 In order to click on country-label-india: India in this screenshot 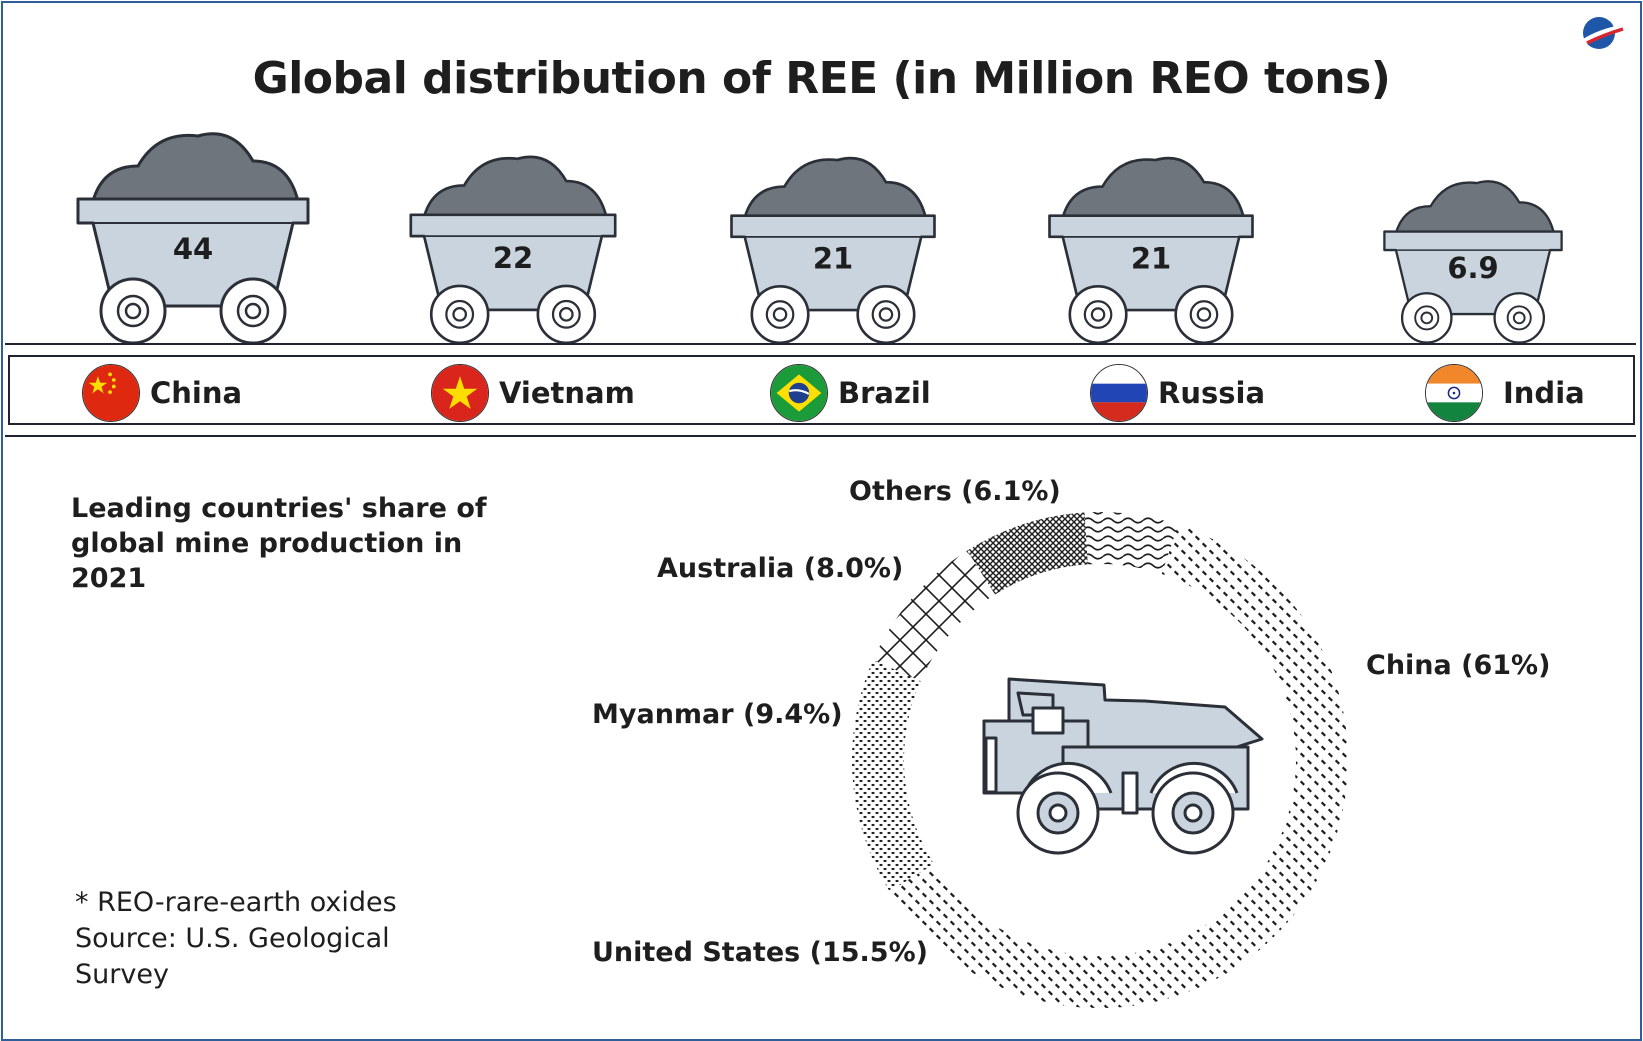, I will do `click(1544, 393)`.